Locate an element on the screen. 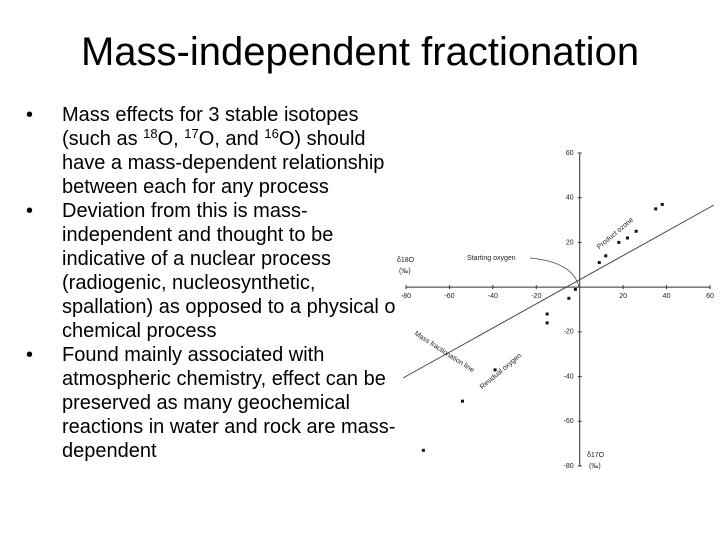  bullet-line: have a mass-dependent relationship is located at coordinates (223, 163).